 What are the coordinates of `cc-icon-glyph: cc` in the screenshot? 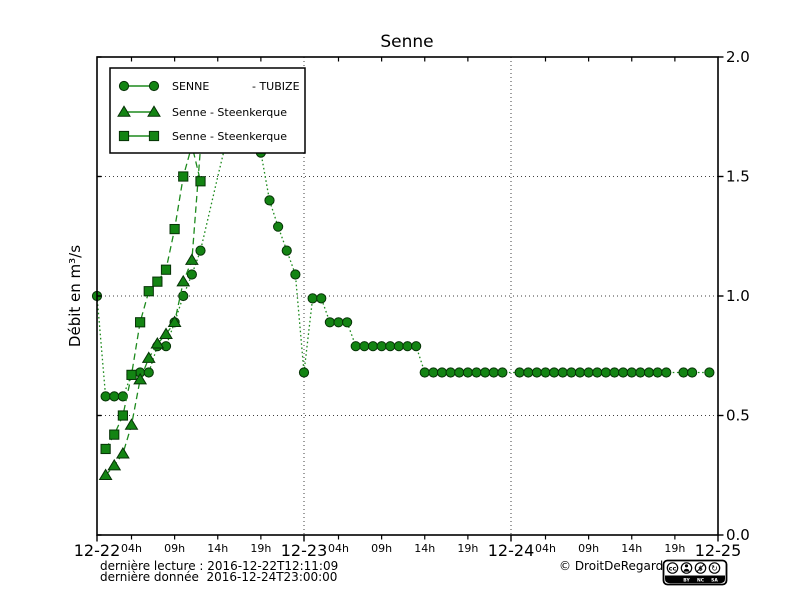 It's located at (673, 568).